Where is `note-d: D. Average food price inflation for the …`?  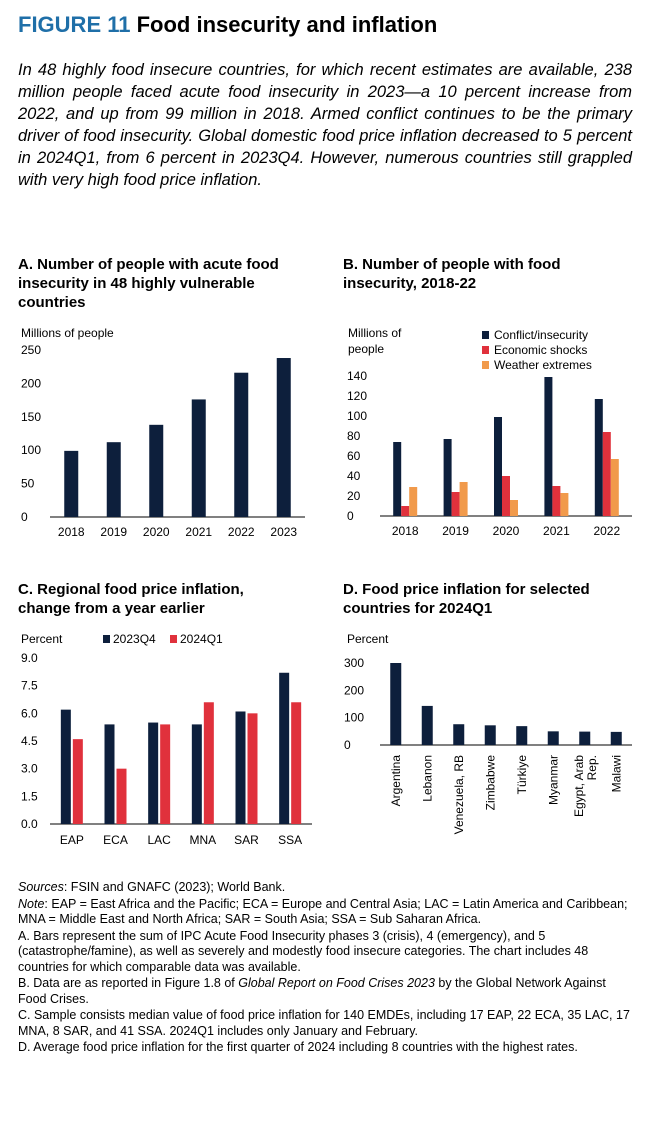 note-d: D. Average food price inflation for the … is located at coordinates (298, 1047).